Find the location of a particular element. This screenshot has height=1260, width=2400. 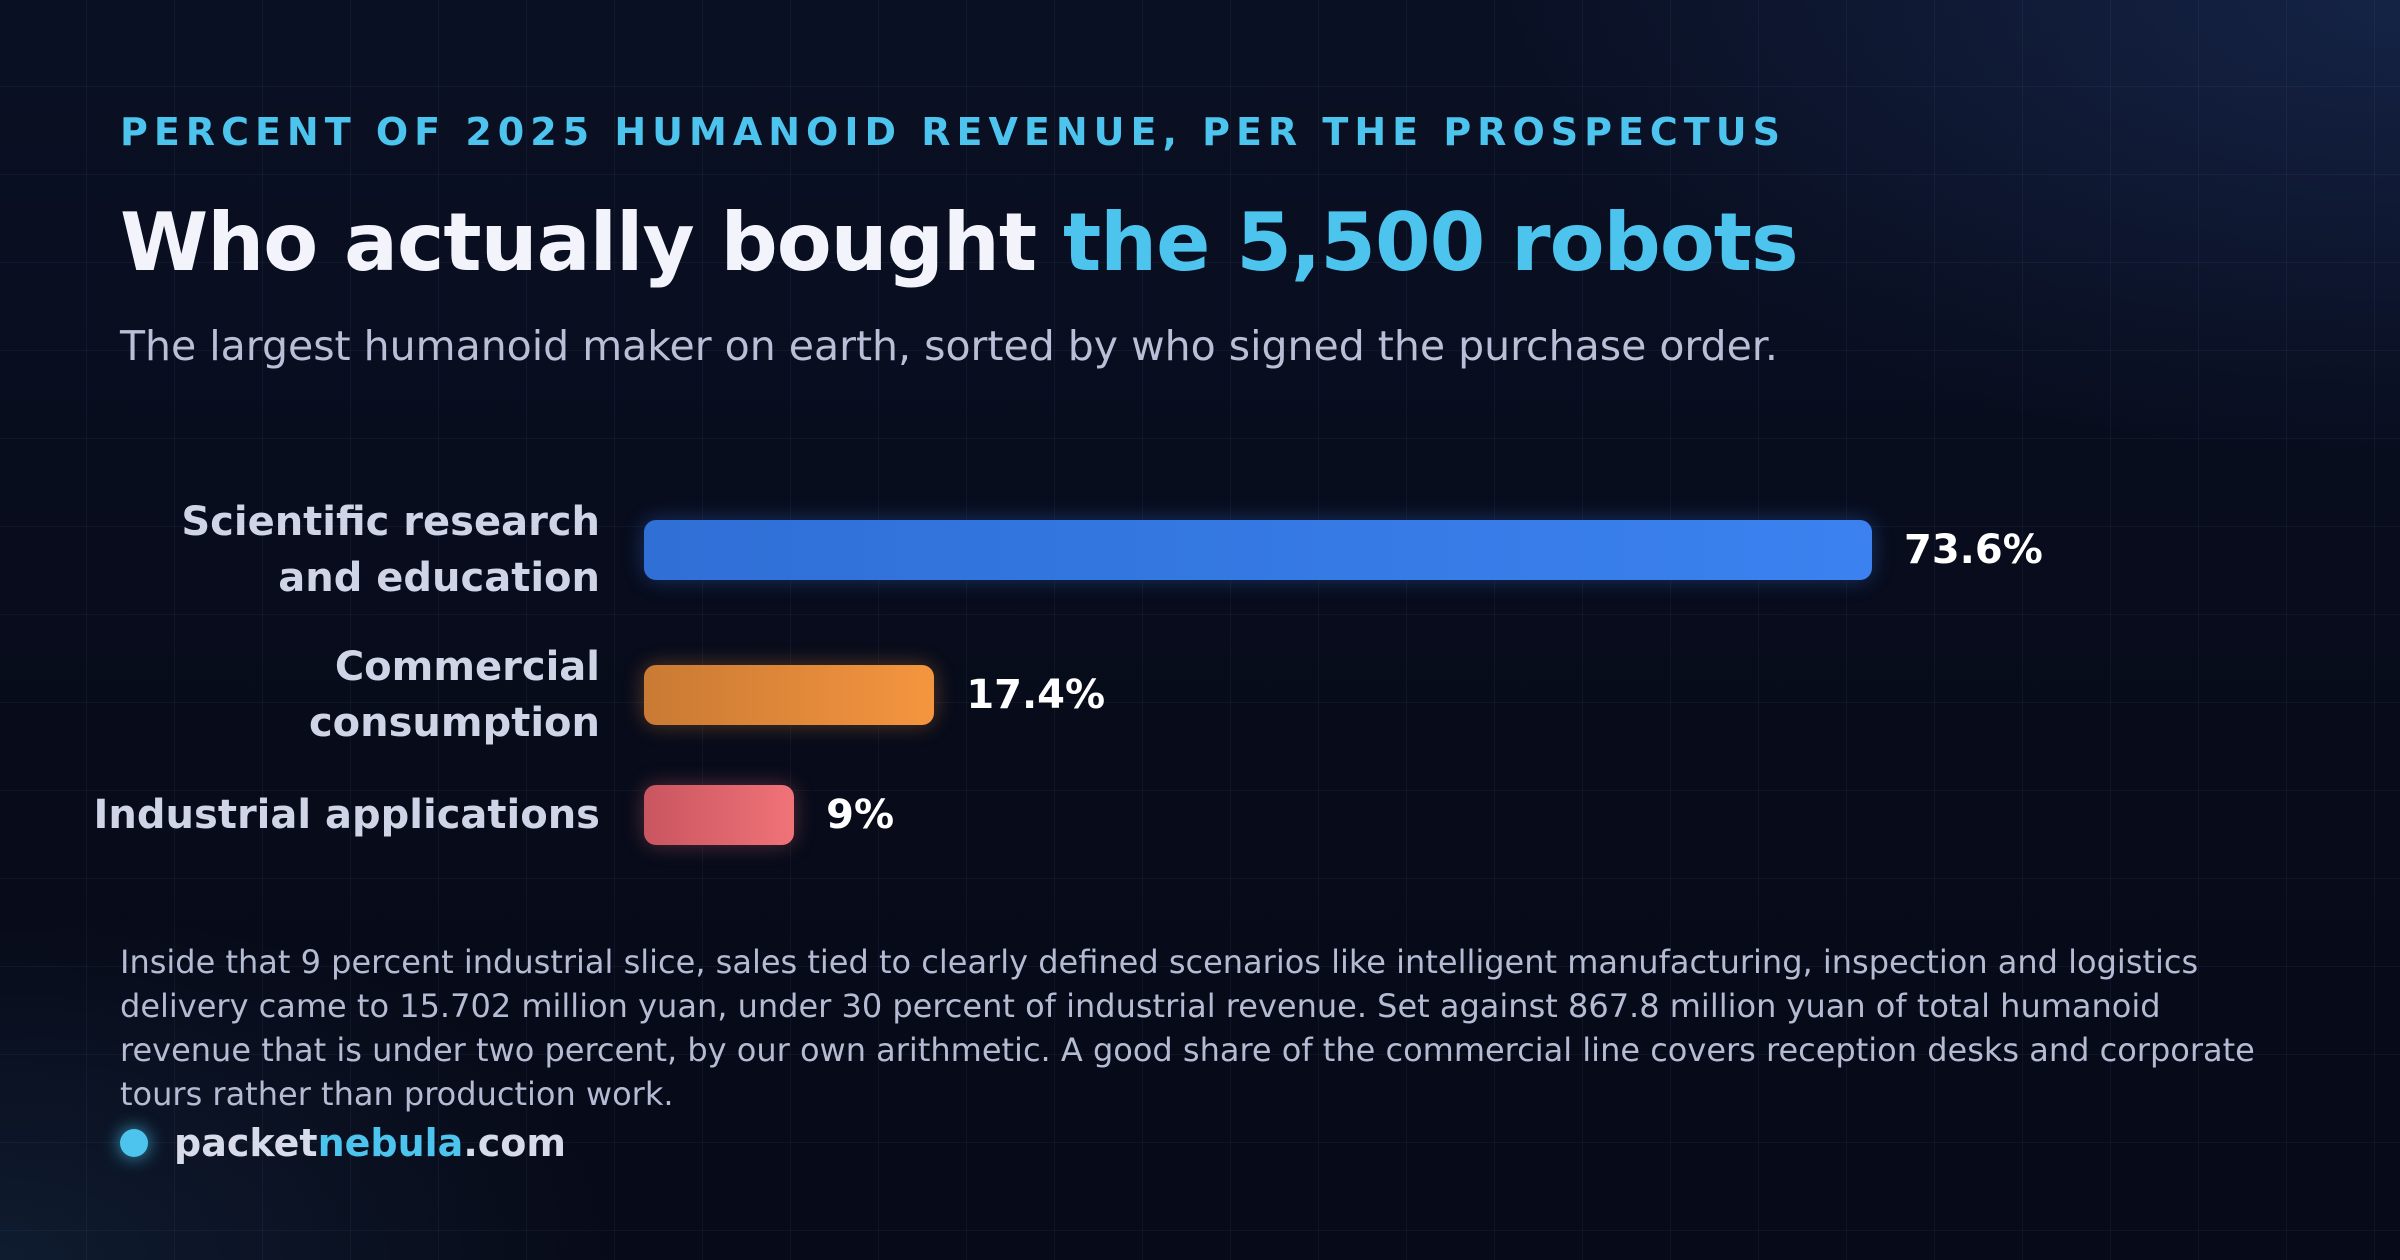

brand-text: packetnebula.com is located at coordinates (370, 1143).